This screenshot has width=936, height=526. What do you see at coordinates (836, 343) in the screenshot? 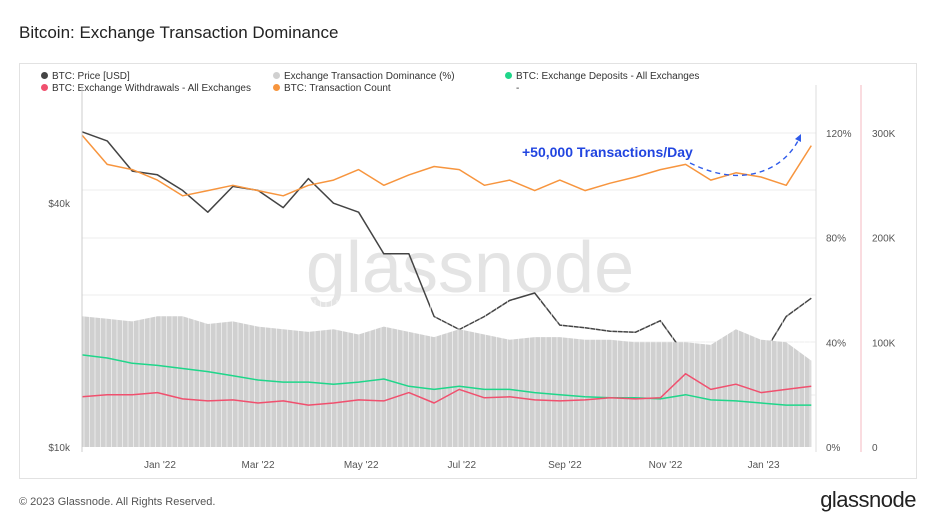
I see `percent-tick-label: 40%` at bounding box center [836, 343].